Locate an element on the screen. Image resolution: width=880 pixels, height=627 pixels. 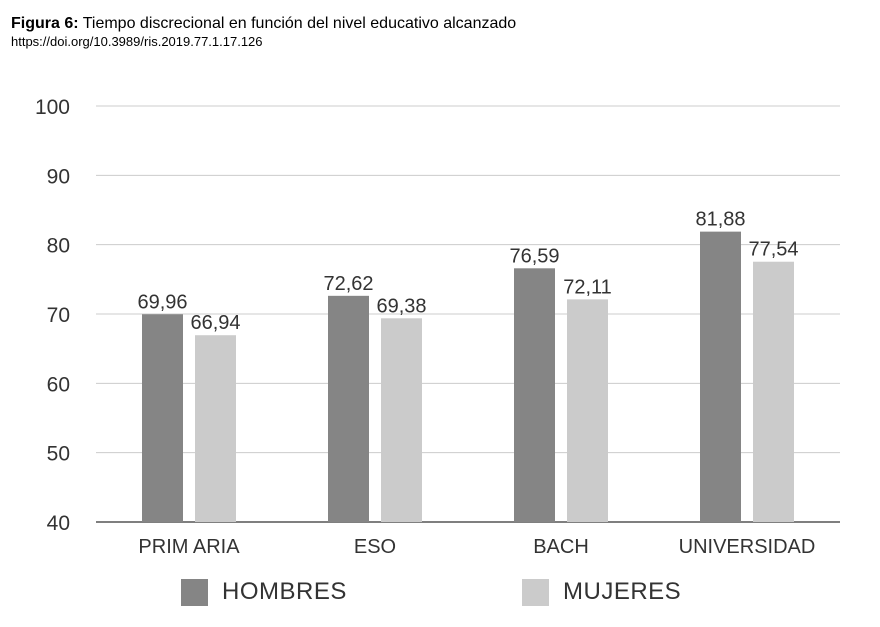
data-label: 76,59 is located at coordinates (534, 256).